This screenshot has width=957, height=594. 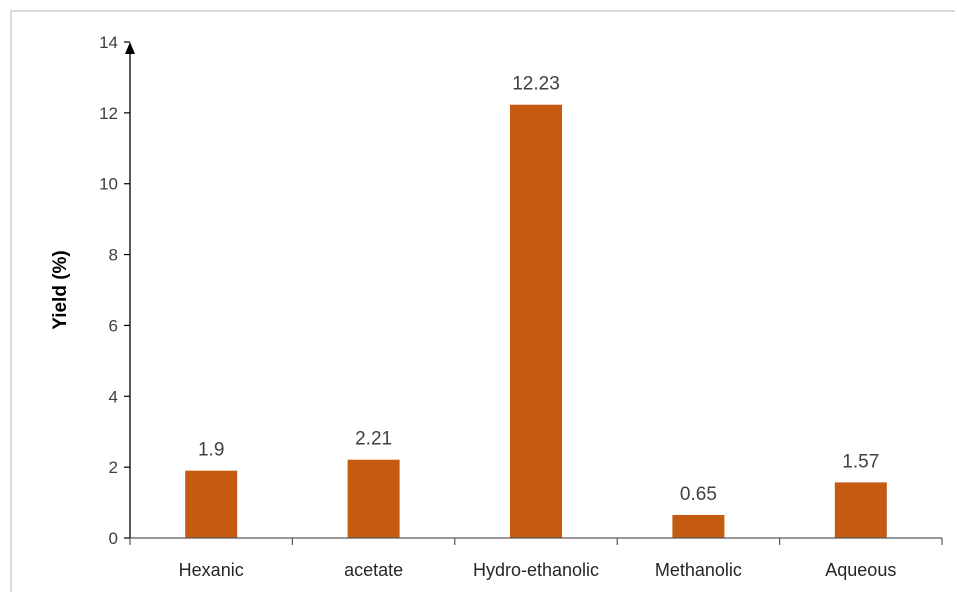 I want to click on data-label: 1.9, so click(x=211, y=450).